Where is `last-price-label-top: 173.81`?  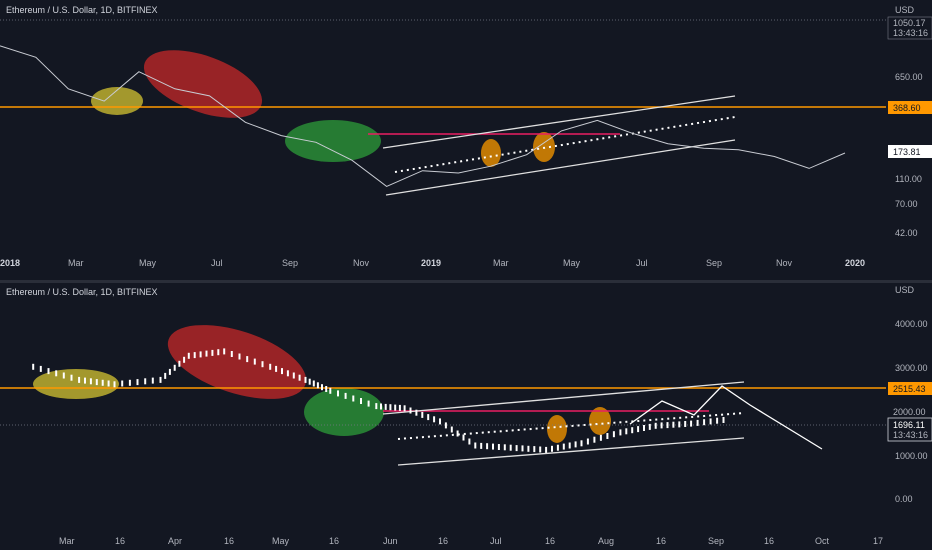
last-price-label-top: 173.81 is located at coordinates (907, 152).